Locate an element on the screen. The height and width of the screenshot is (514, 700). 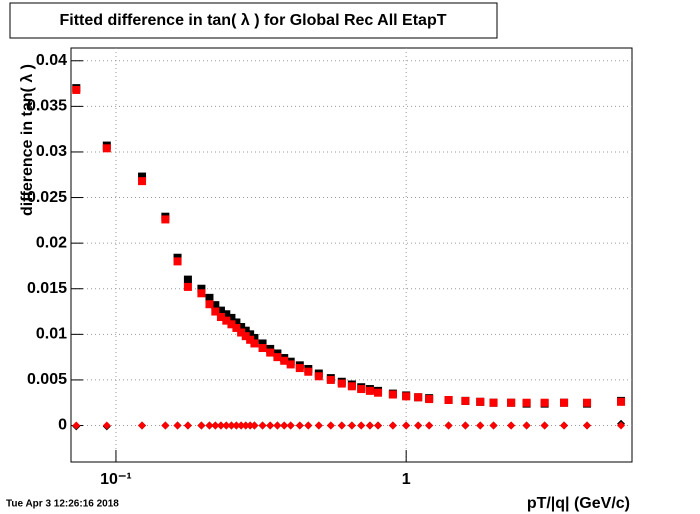
y-axis-label: difference in tan( λ ) is located at coordinates (27, 140).